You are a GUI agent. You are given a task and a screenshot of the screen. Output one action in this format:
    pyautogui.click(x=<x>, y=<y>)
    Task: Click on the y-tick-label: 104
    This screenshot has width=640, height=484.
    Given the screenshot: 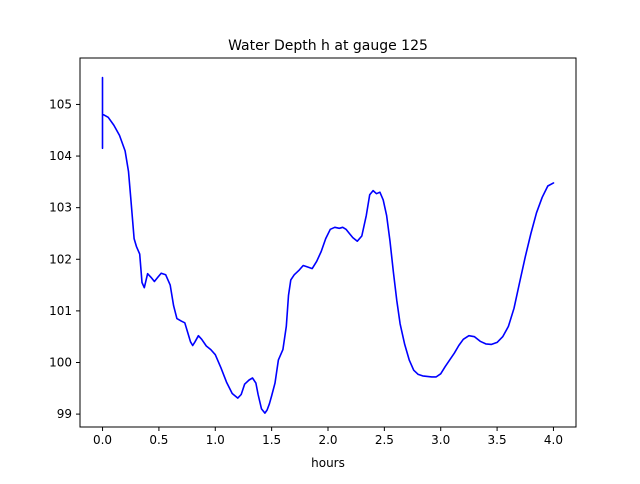 What is the action you would take?
    pyautogui.click(x=60, y=156)
    